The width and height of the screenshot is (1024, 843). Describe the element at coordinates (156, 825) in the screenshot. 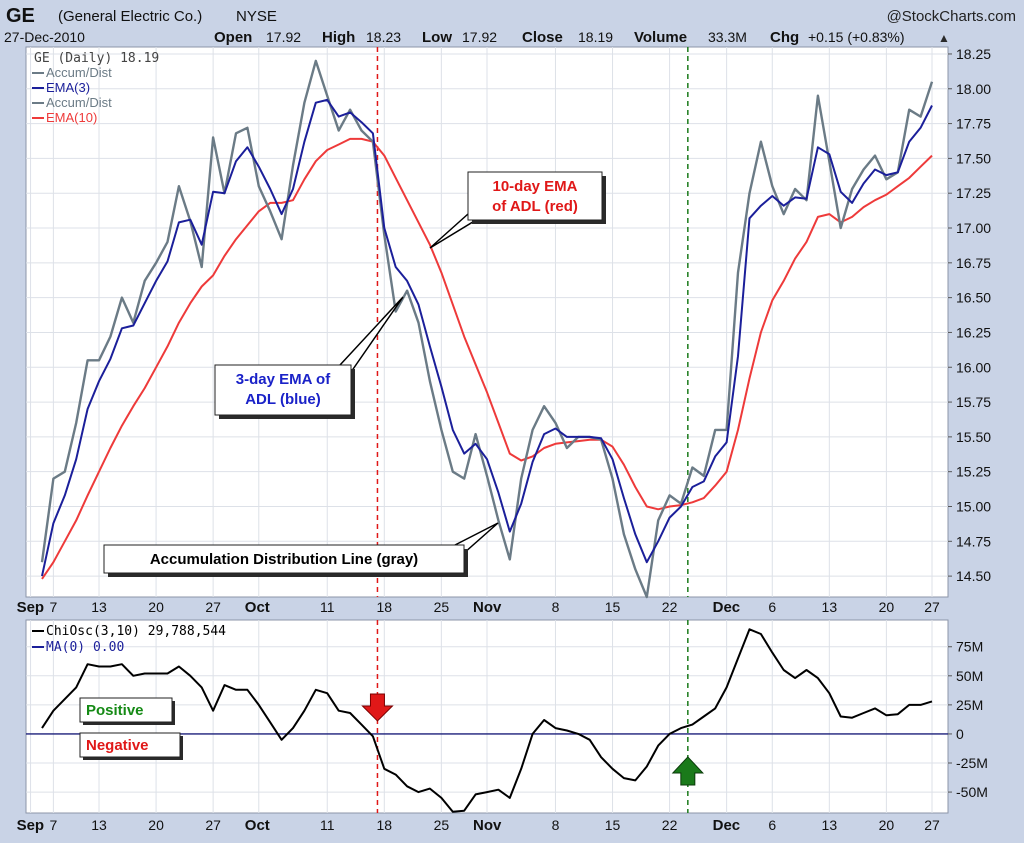

I see `osc-x-tick-label-3: 20` at that location.